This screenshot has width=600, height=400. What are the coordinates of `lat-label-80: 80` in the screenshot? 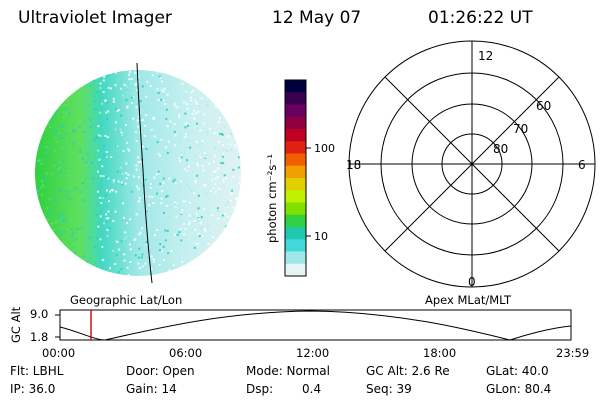 It's located at (500, 149).